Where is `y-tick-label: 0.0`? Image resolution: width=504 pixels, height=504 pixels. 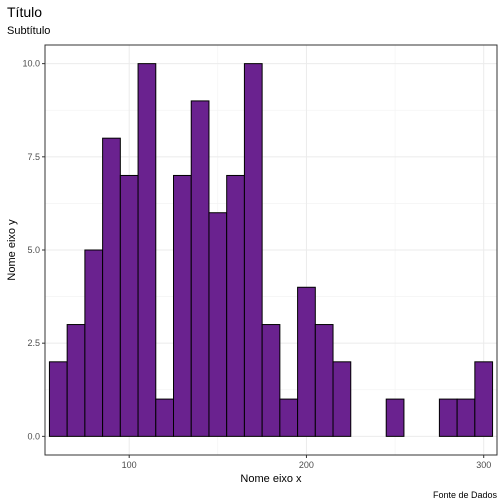 y-tick-label: 0.0 is located at coordinates (33, 436).